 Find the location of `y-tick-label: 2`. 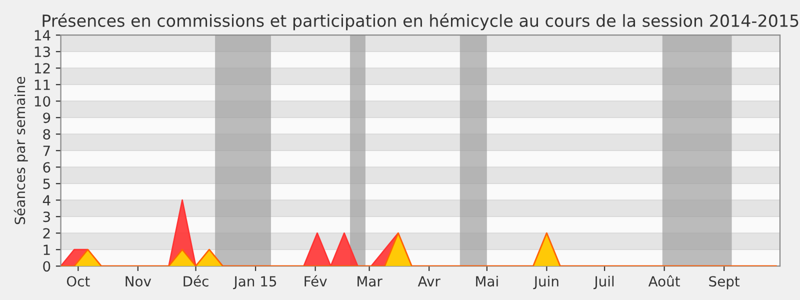

y-tick-label: 2 is located at coordinates (46, 233).